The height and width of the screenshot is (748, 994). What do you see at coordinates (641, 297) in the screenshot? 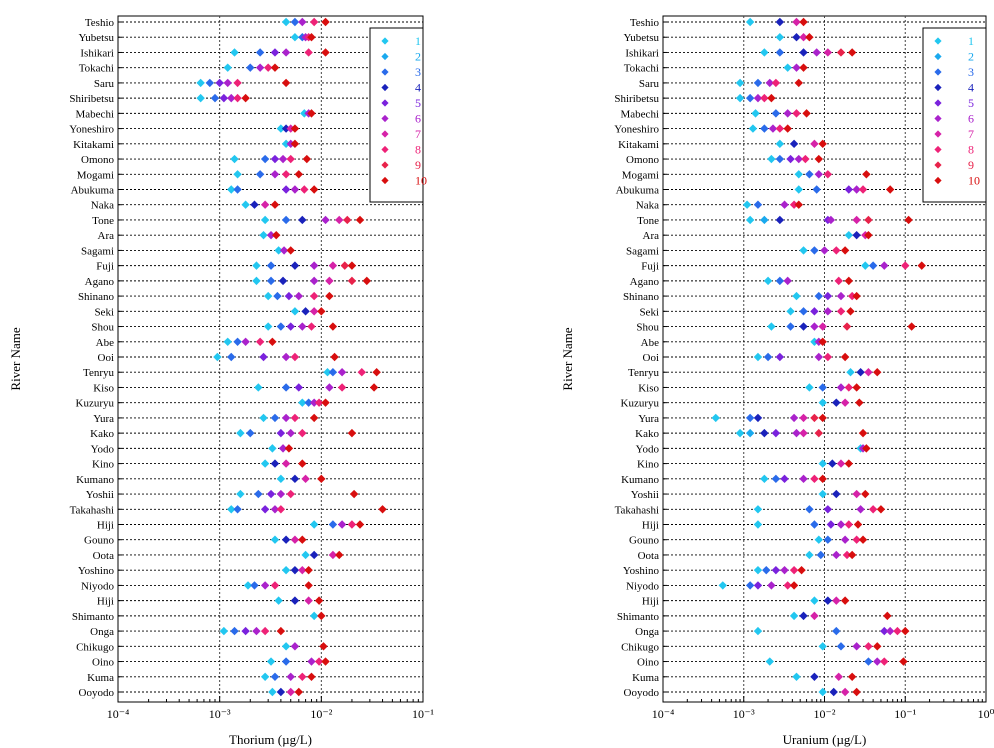
I see `y-tick-label: Shinano` at bounding box center [641, 297].